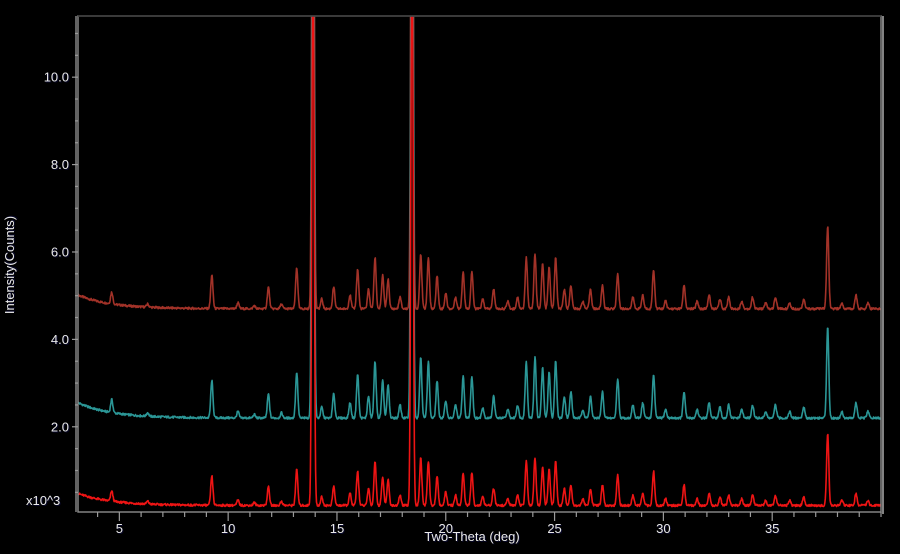 The height and width of the screenshot is (554, 900). What do you see at coordinates (43, 500) in the screenshot?
I see `y-axis-multiplier-label: x10^3` at bounding box center [43, 500].